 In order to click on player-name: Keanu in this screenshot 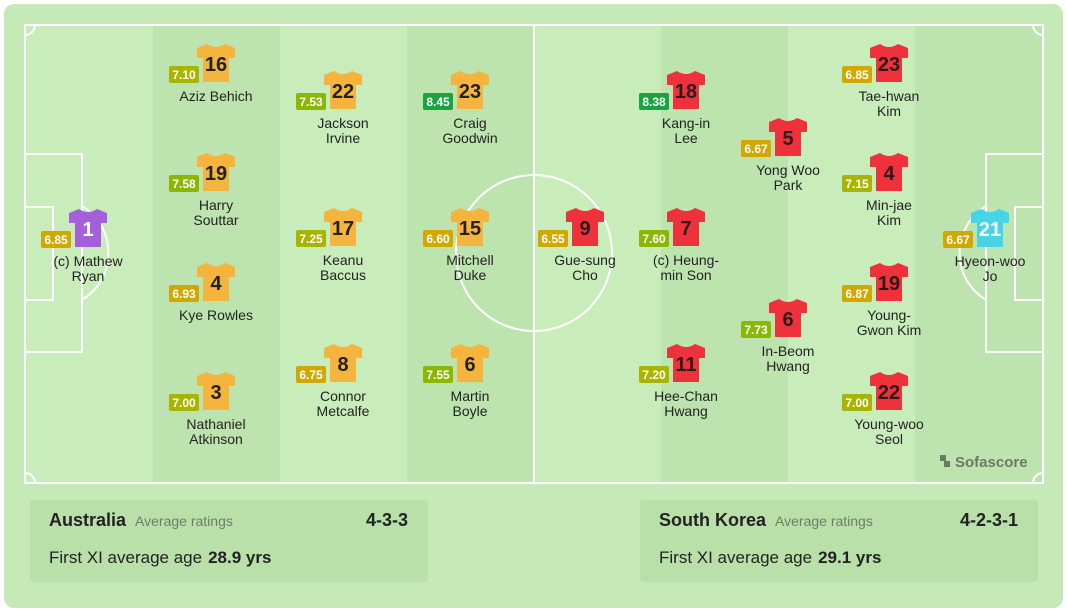, I will do `click(343, 260)`.